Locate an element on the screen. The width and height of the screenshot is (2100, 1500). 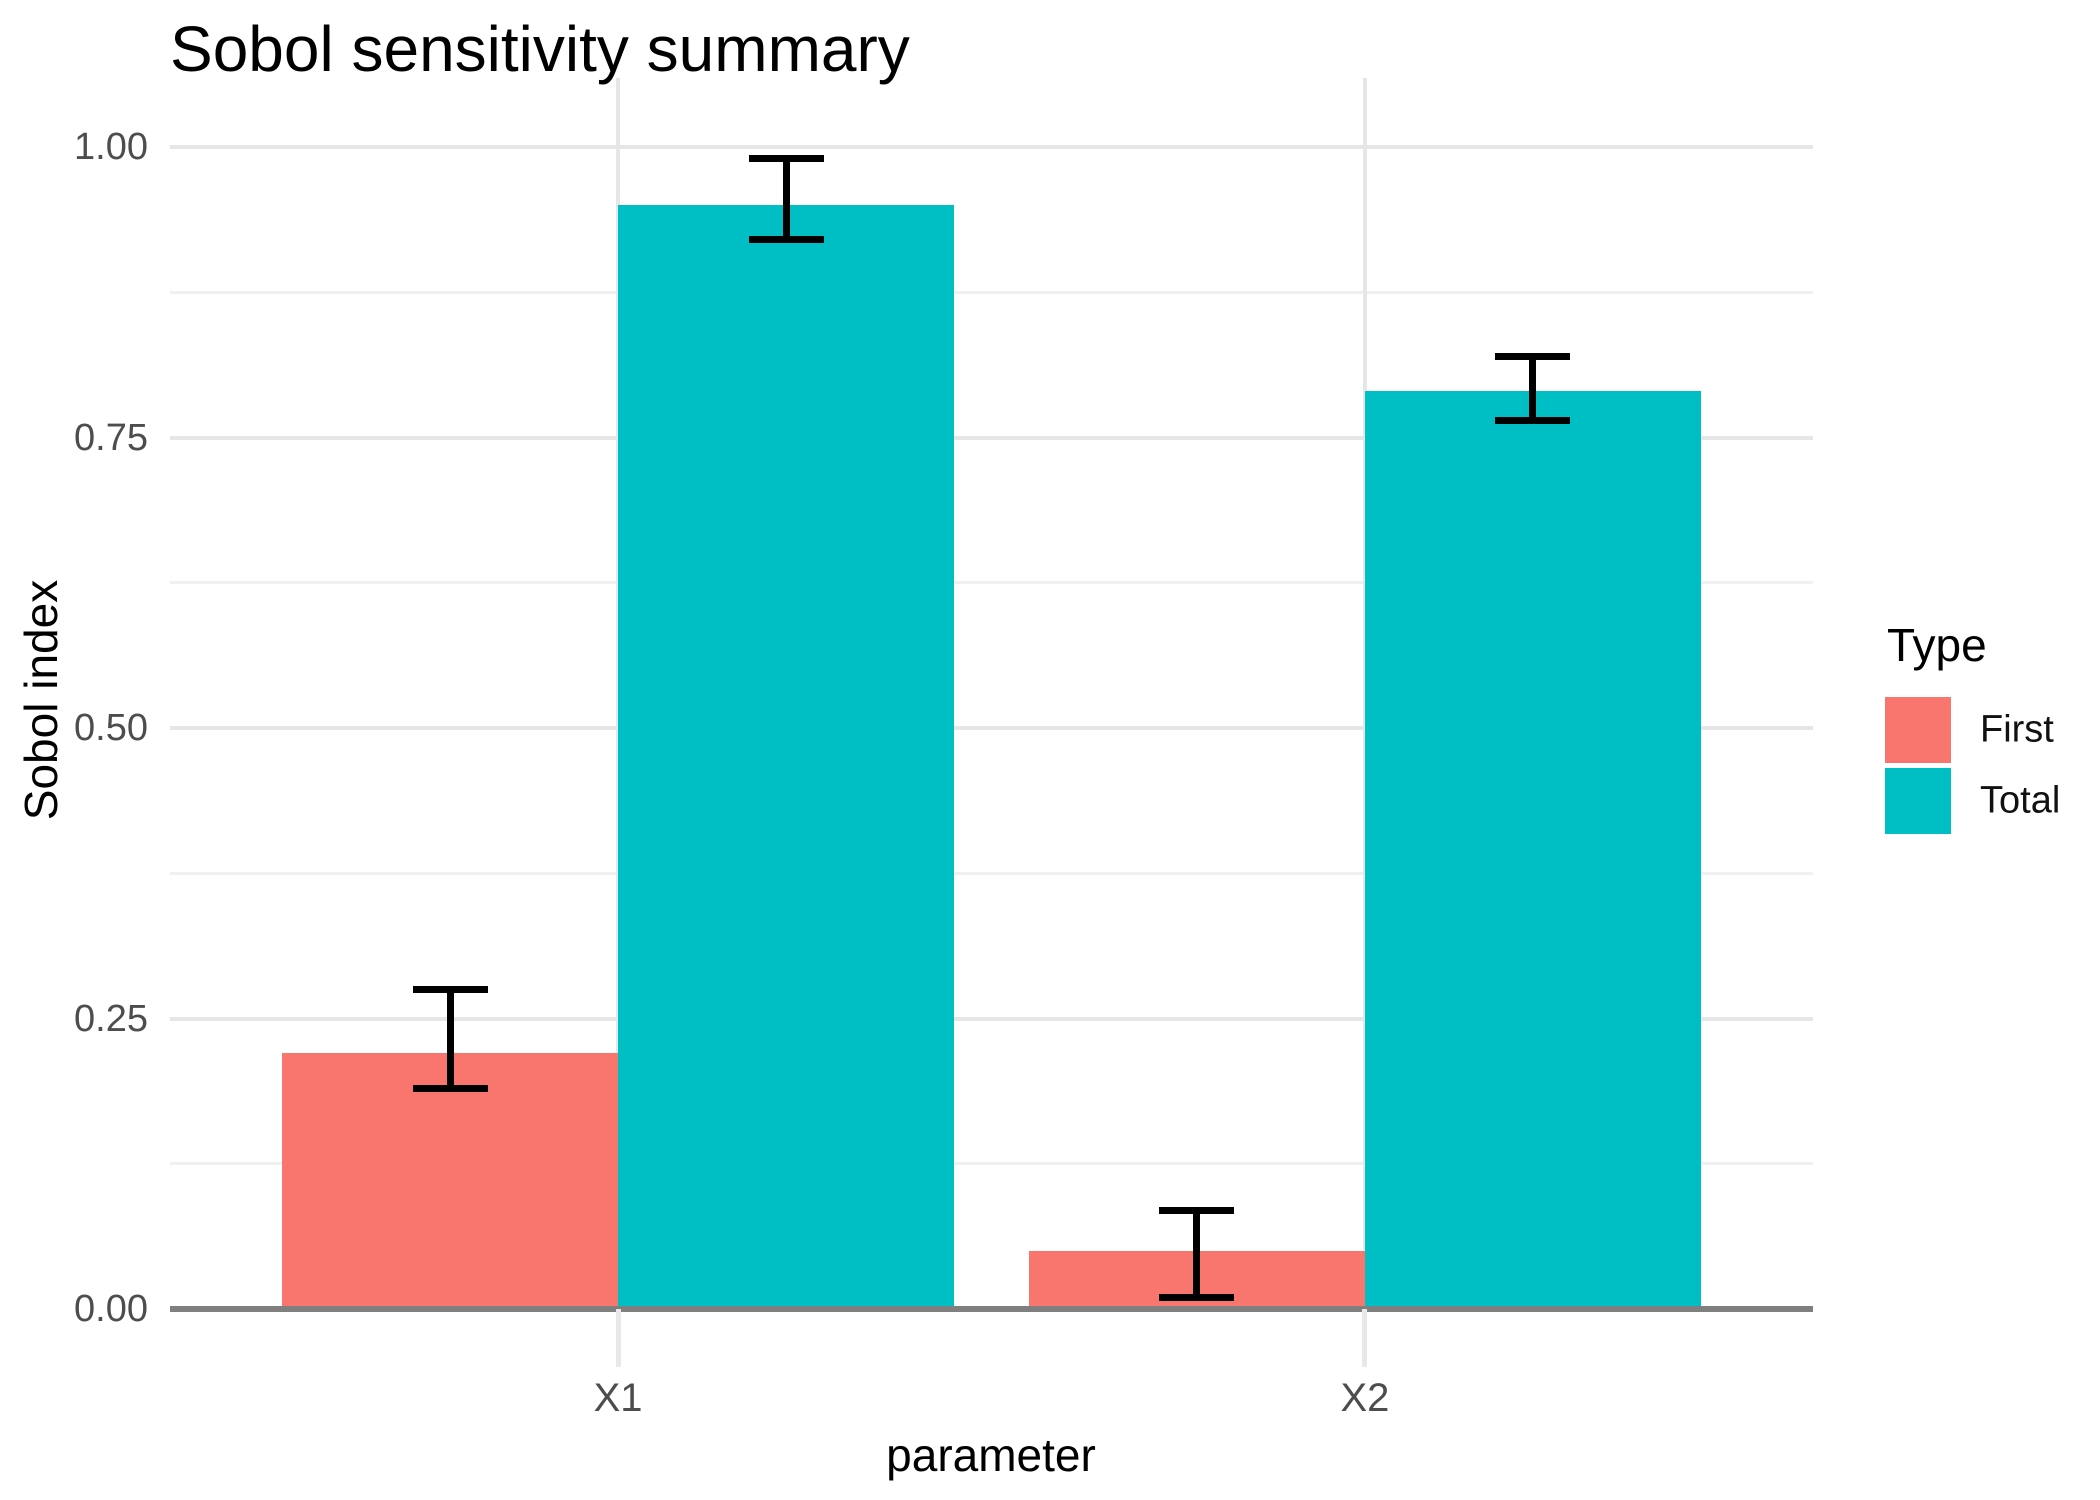
y-tick-label-0.00: 0.00 is located at coordinates (111, 1309).